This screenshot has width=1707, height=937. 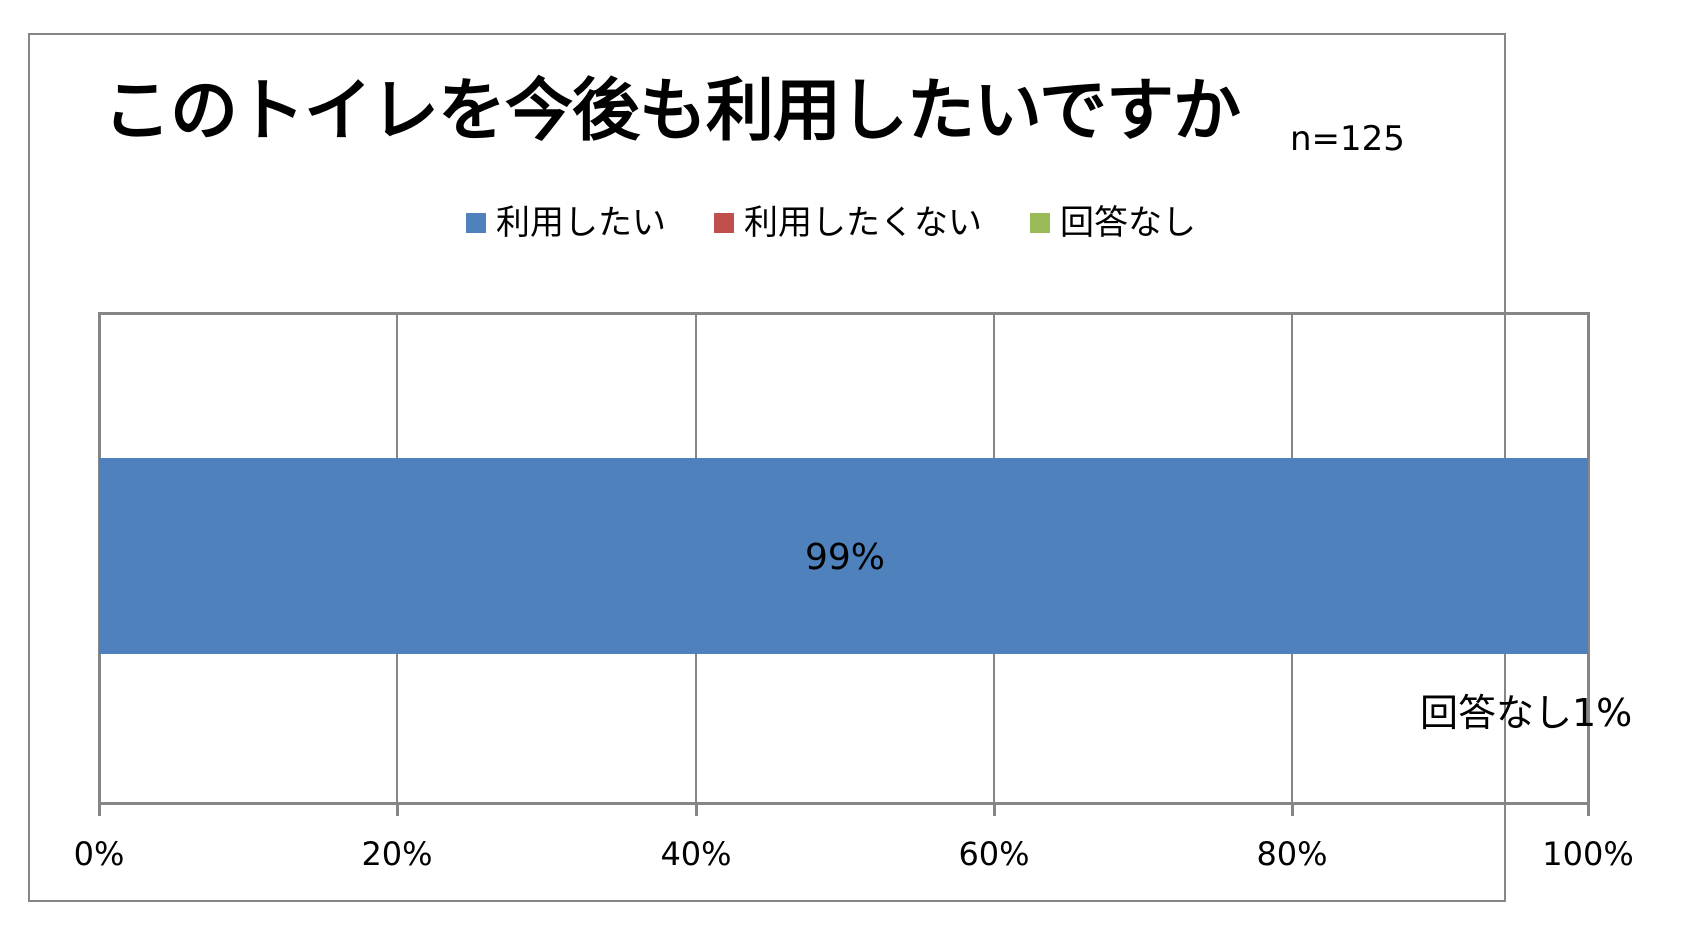 I want to click on bar-value-label: 99%, so click(x=845, y=557).